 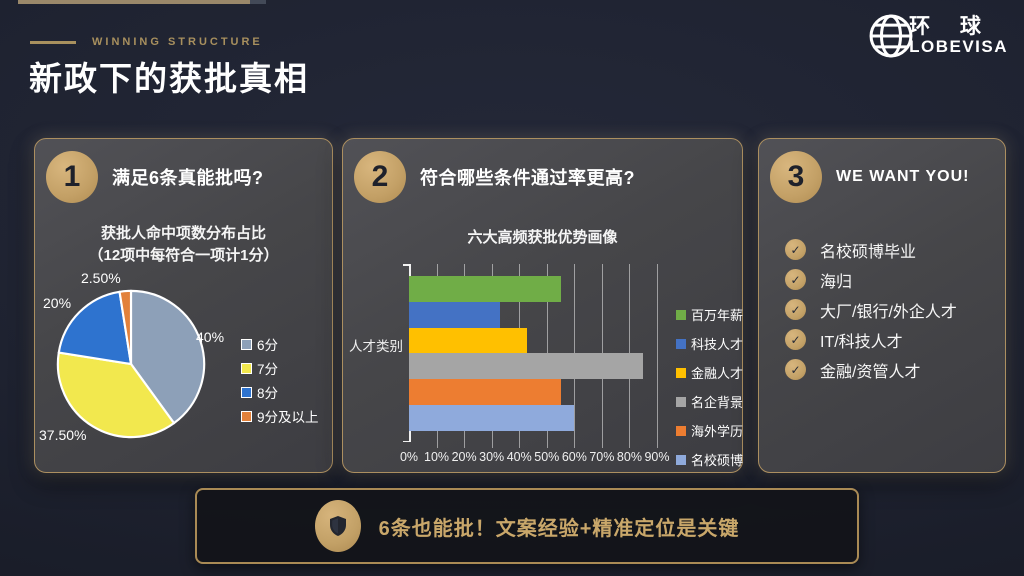 I want to click on x-tick-label: 10%, so click(x=437, y=457).